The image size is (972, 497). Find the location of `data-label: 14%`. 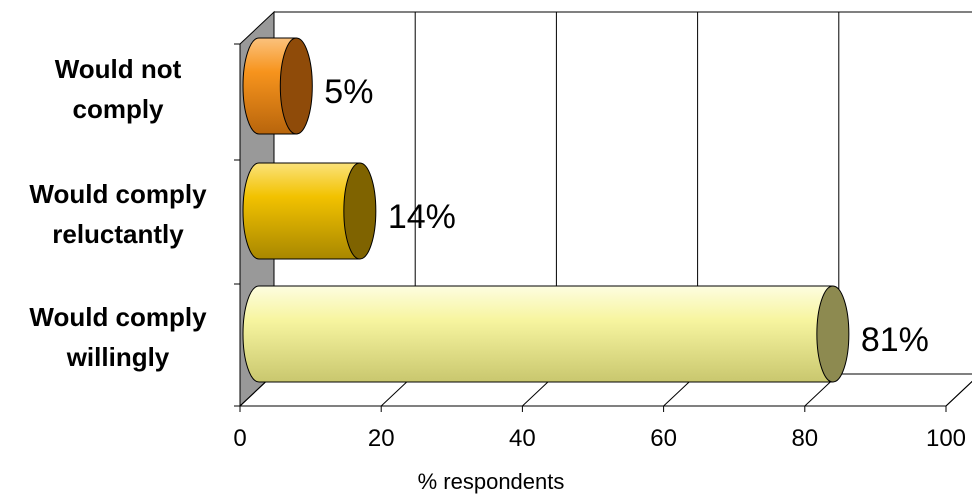

data-label: 14% is located at coordinates (422, 217).